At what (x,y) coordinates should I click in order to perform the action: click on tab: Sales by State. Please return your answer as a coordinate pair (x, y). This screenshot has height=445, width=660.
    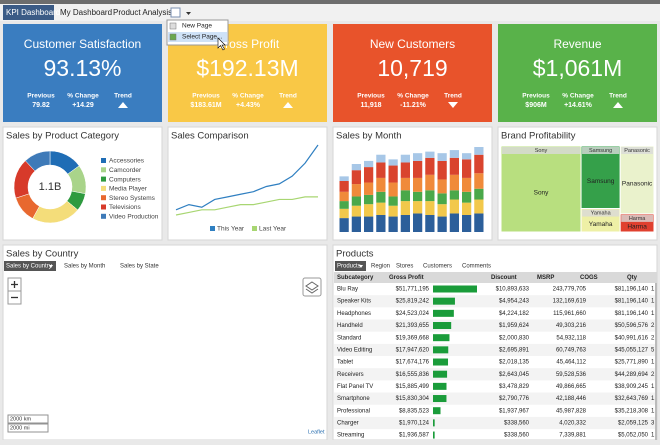
    Looking at the image, I should click on (139, 267).